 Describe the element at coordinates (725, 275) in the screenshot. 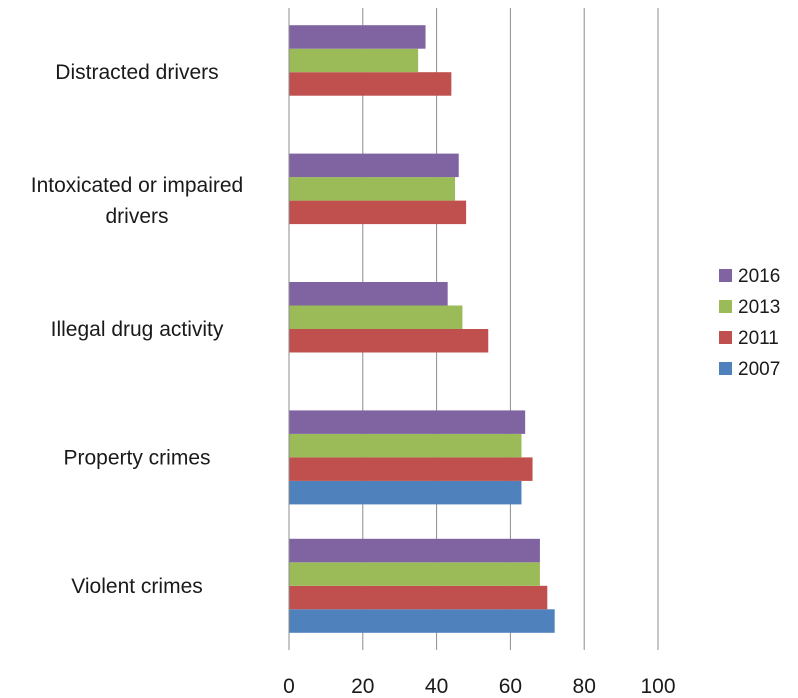

I see `legend-swatch-2016` at that location.